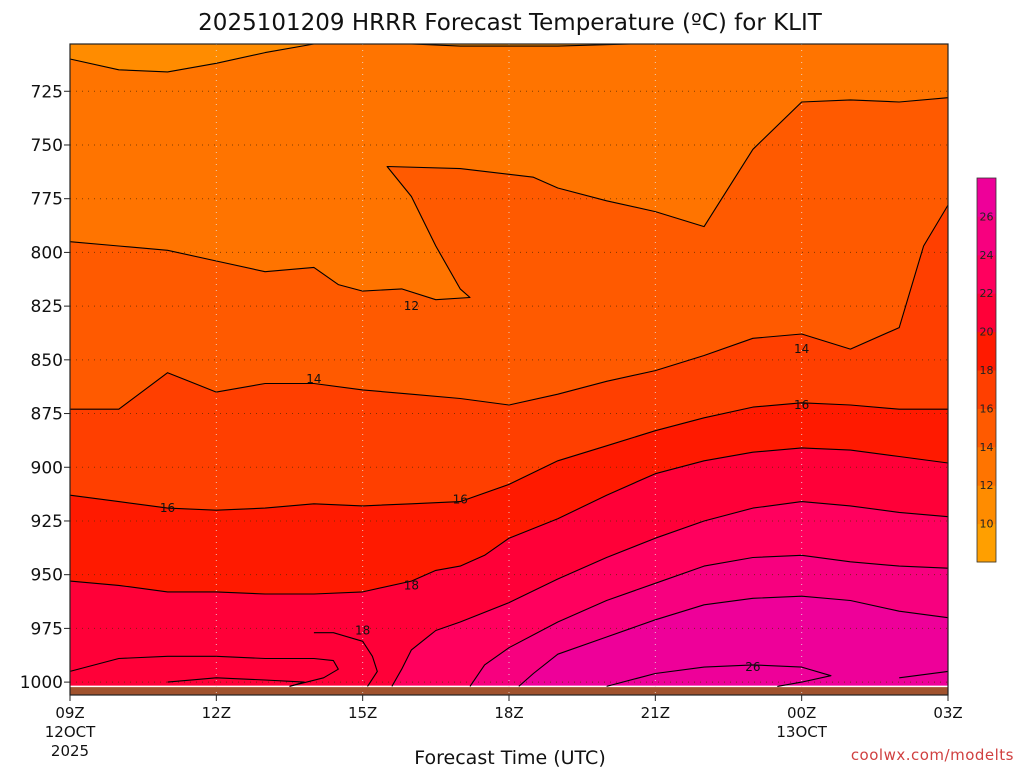 The width and height of the screenshot is (1024, 768). I want to click on x-tick-label-03Z: 03Z, so click(947, 713).